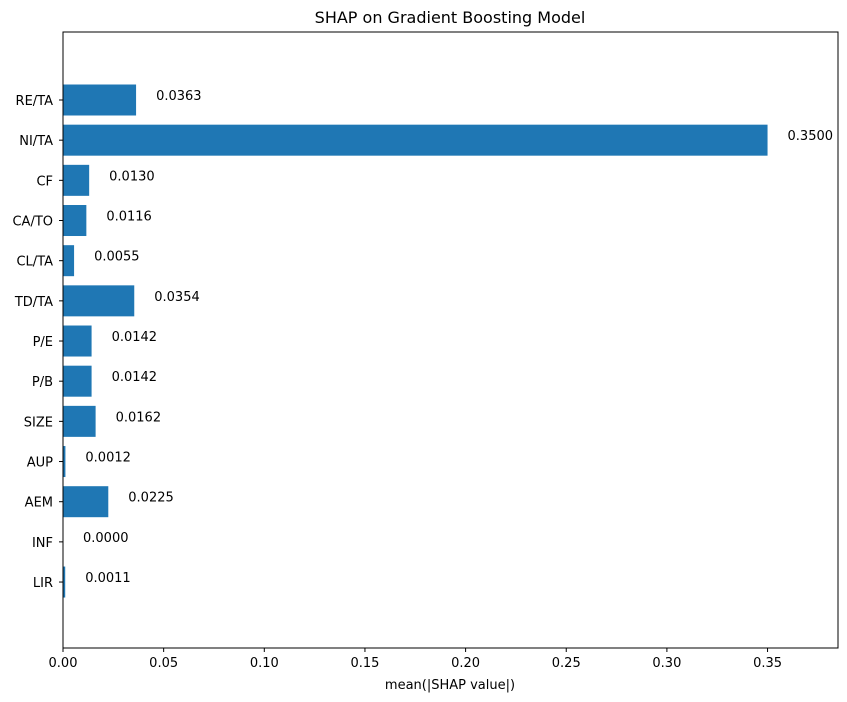 This screenshot has width=847, height=702. What do you see at coordinates (36, 141) in the screenshot?
I see `y-tick-label: NI/TA` at bounding box center [36, 141].